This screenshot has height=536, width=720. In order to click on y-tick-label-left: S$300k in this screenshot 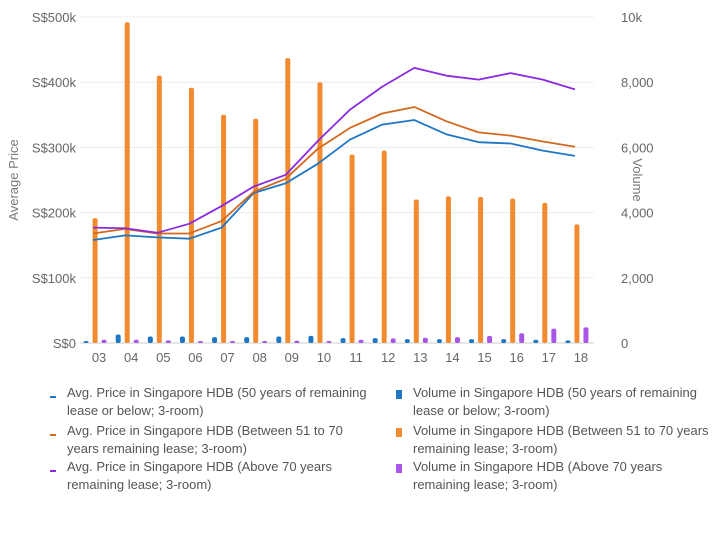, I will do `click(54, 147)`.